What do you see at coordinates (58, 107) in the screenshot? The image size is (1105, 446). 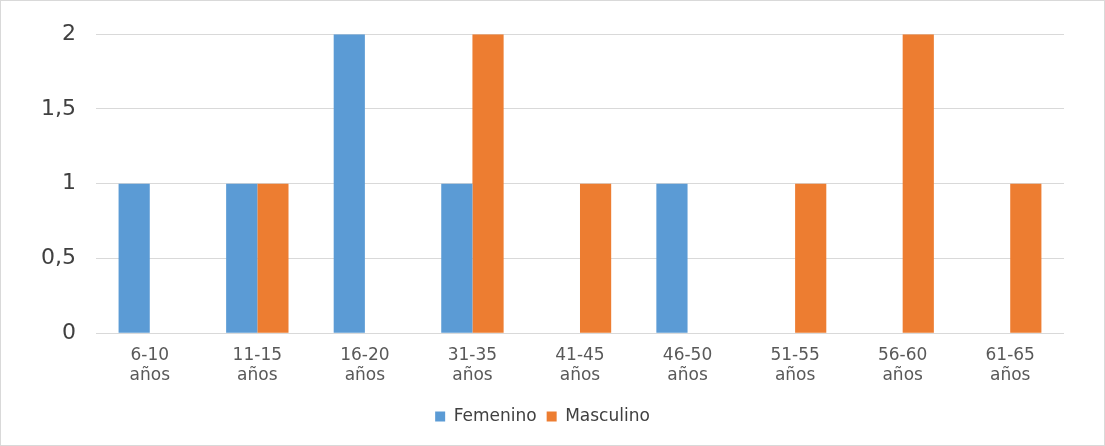 I see `y-tick-label: 1,5` at bounding box center [58, 107].